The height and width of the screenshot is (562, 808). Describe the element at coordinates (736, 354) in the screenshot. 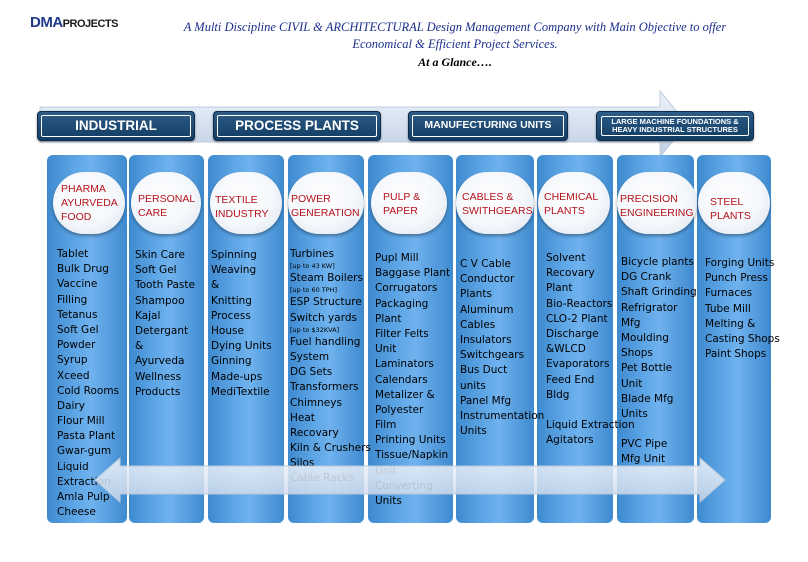

I see `list-item: Paint Shops` at that location.